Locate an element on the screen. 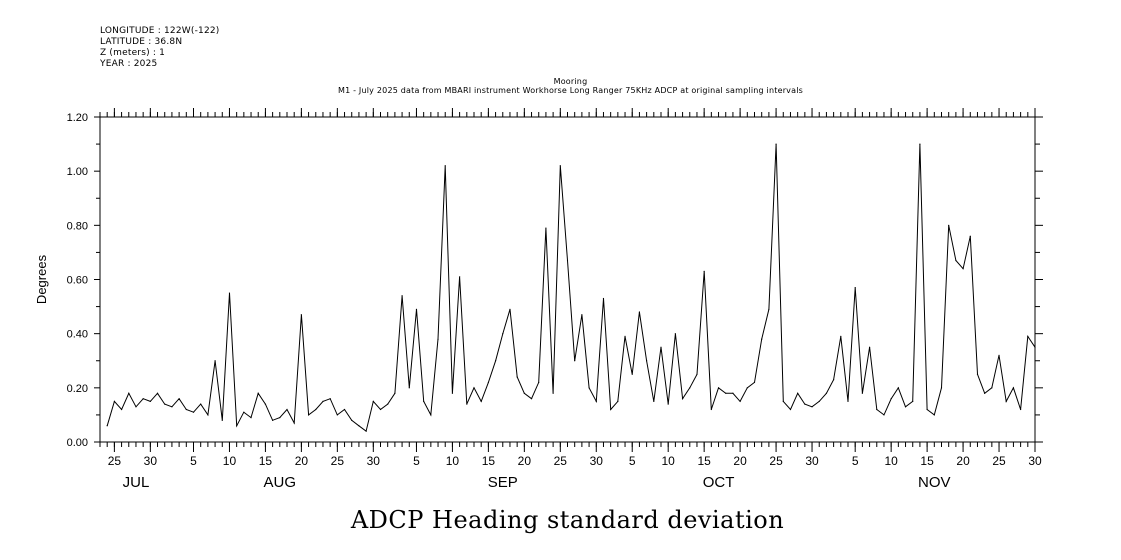 The height and width of the screenshot is (560, 1121). y-tick-label: 0.40 is located at coordinates (77, 335).